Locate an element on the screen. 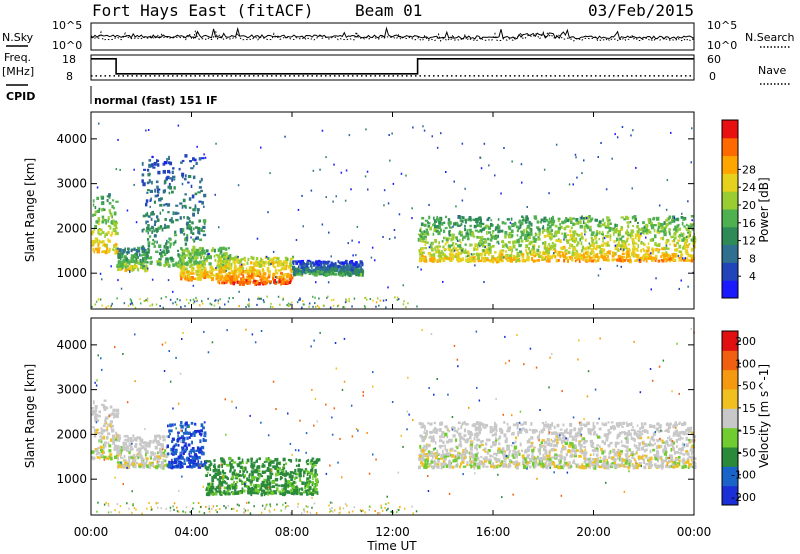 The image size is (800, 554). colorbar-tick-label: 28 is located at coordinates (749, 169).